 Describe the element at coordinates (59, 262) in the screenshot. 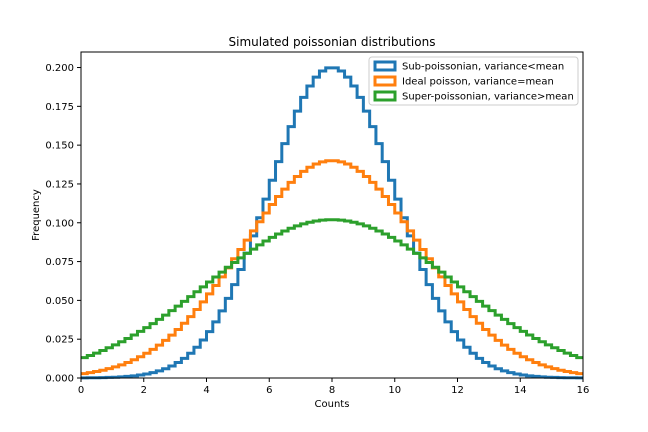

I see `y-tick-label: 0.075` at that location.